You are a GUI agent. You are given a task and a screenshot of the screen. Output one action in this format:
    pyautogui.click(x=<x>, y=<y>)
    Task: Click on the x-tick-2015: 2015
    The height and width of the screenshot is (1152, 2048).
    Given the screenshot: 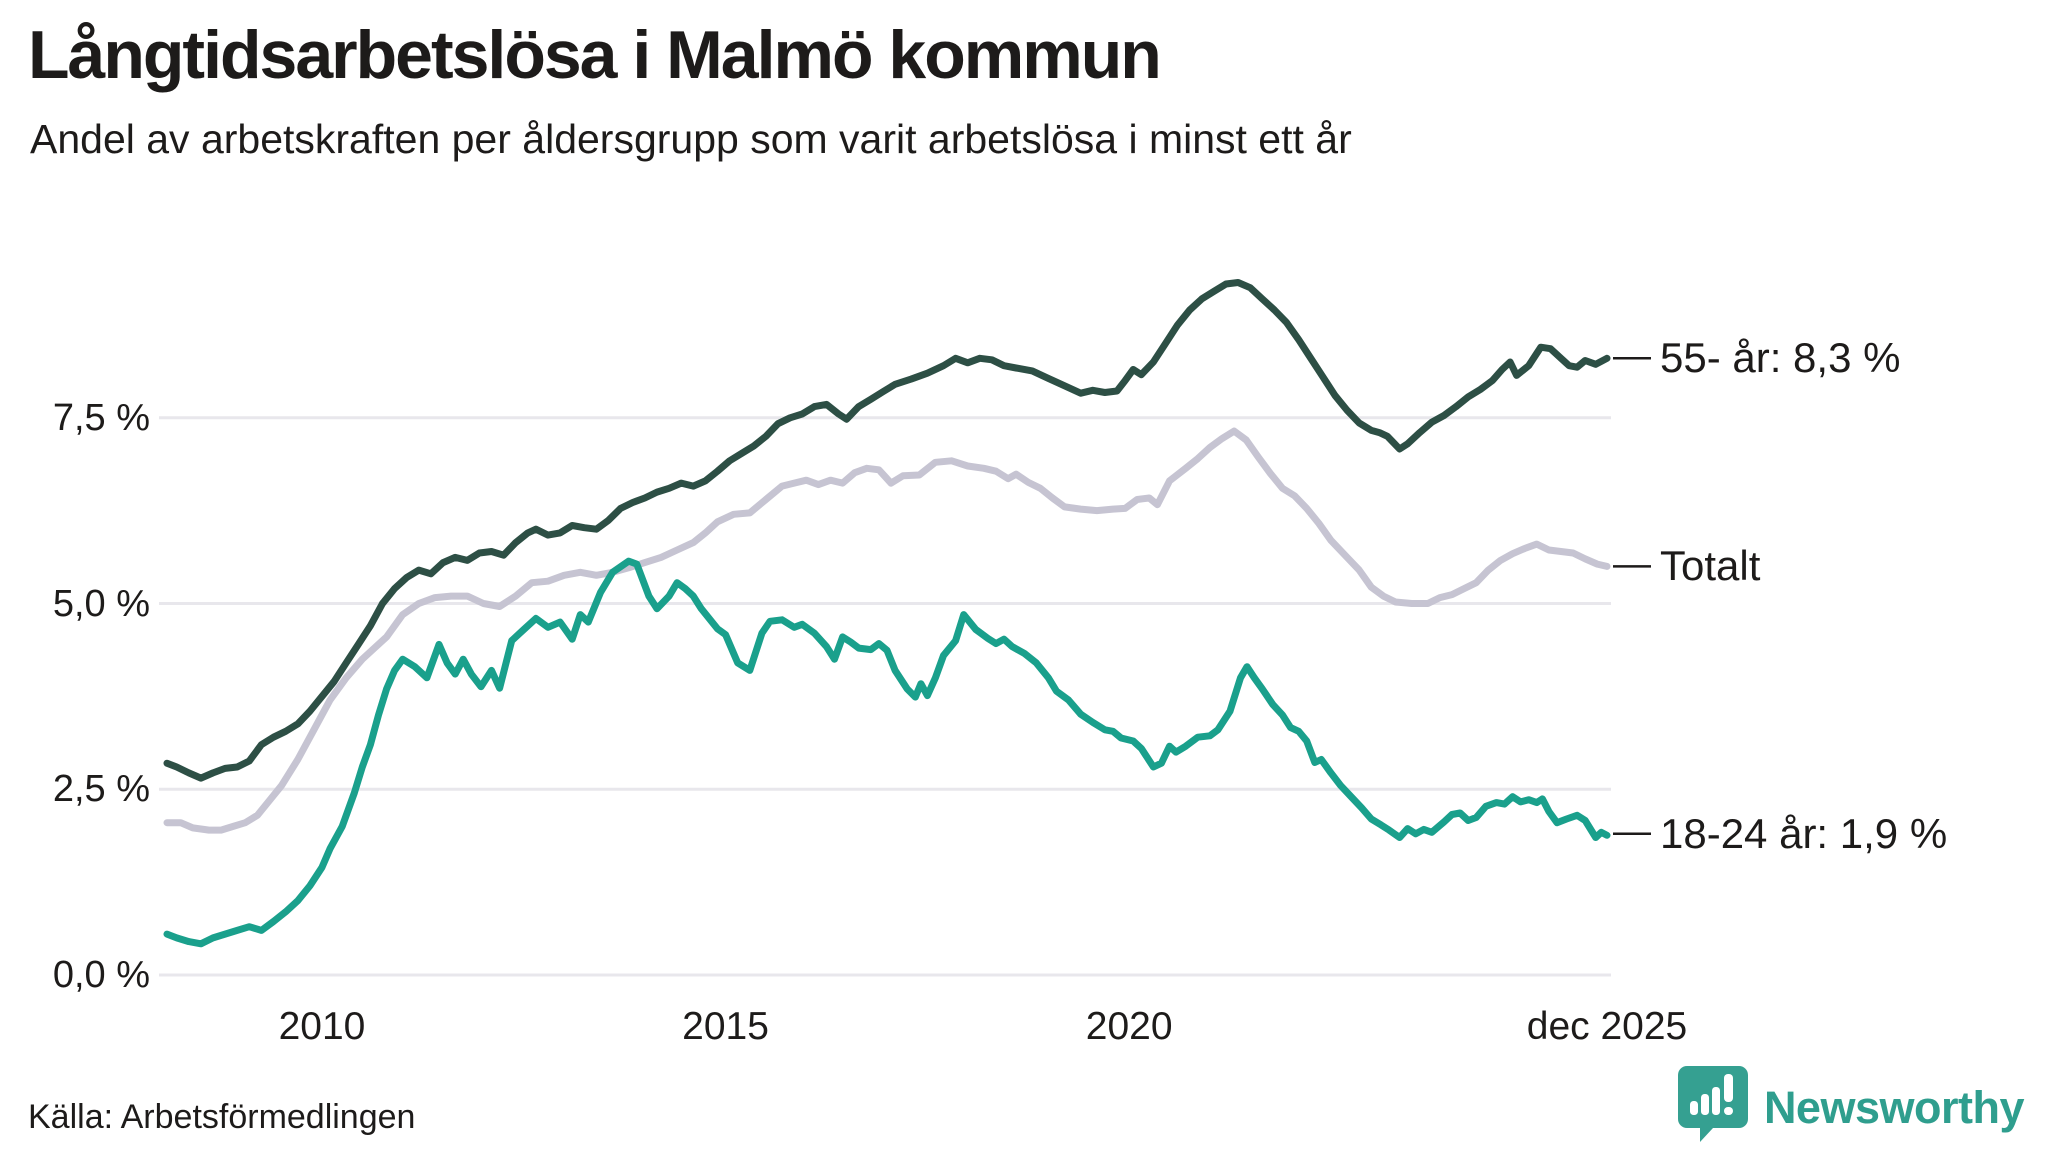 What is the action you would take?
    pyautogui.click(x=725, y=1026)
    